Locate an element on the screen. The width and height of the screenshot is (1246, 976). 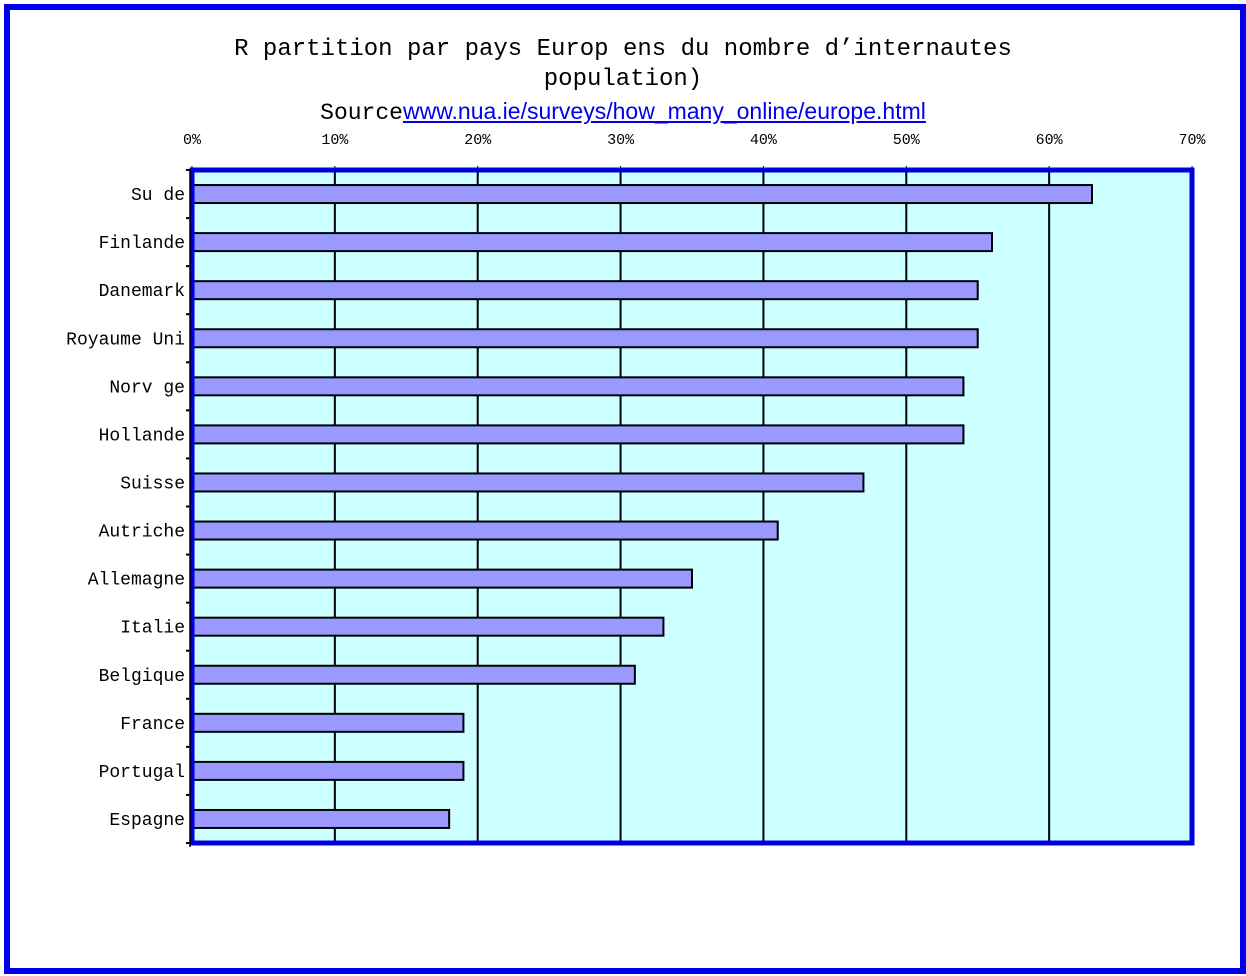
x-tick-label: 10% is located at coordinates (335, 140).